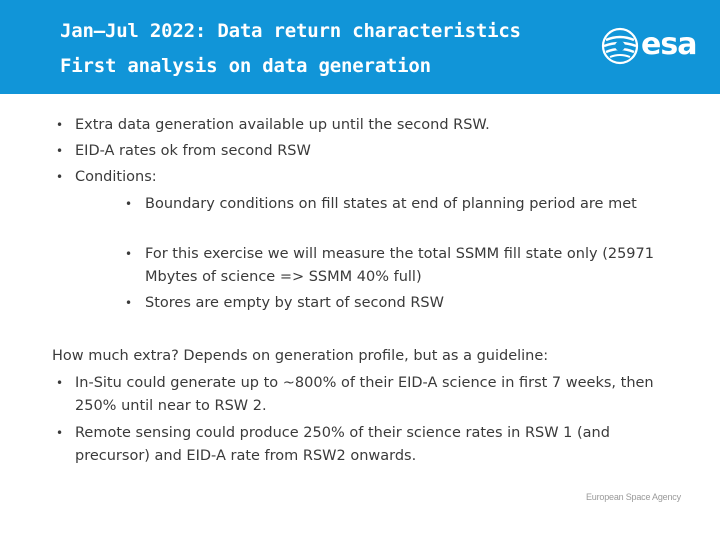 Image resolution: width=720 pixels, height=540 pixels. Describe the element at coordinates (366, 151) in the screenshot. I see `list-item: • EID-A rates ok from second RSW` at that location.